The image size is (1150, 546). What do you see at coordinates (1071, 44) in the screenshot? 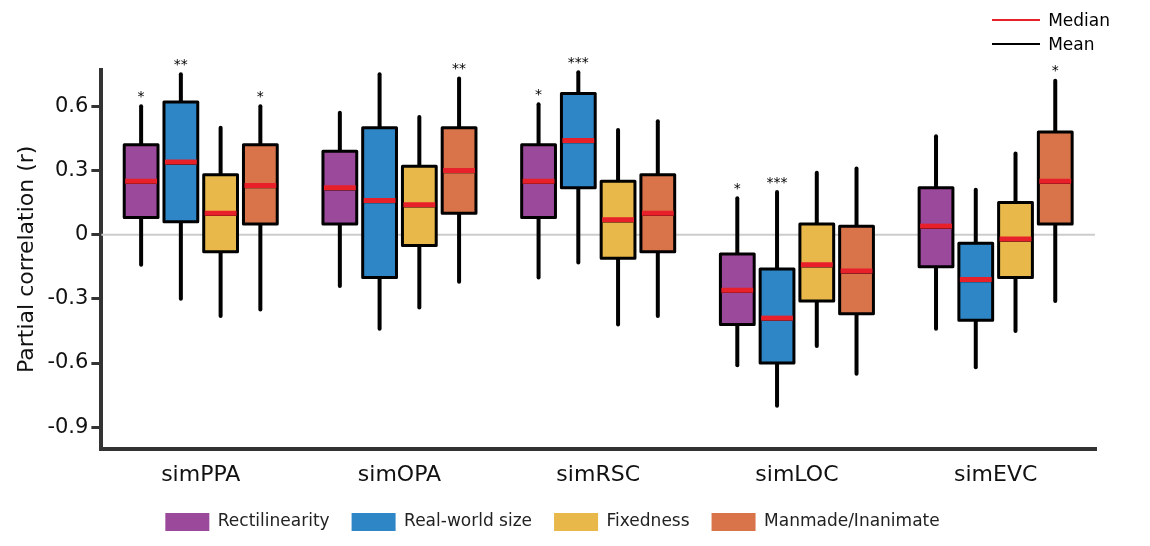
I see `text: Mean` at bounding box center [1071, 44].